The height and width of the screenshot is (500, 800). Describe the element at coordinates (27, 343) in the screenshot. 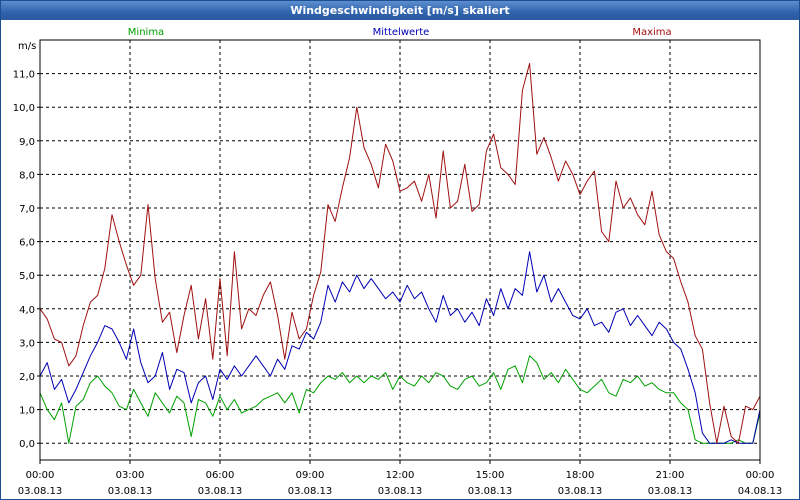

I see `y-tick-label: 3,0` at that location.